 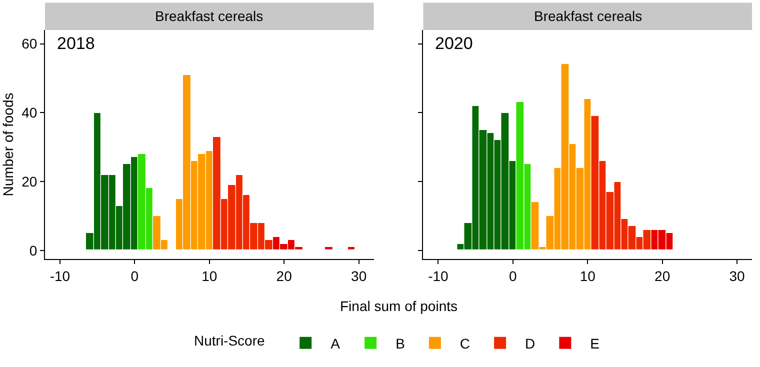 I want to click on x-axis-title: Final sum of points, so click(x=399, y=306).